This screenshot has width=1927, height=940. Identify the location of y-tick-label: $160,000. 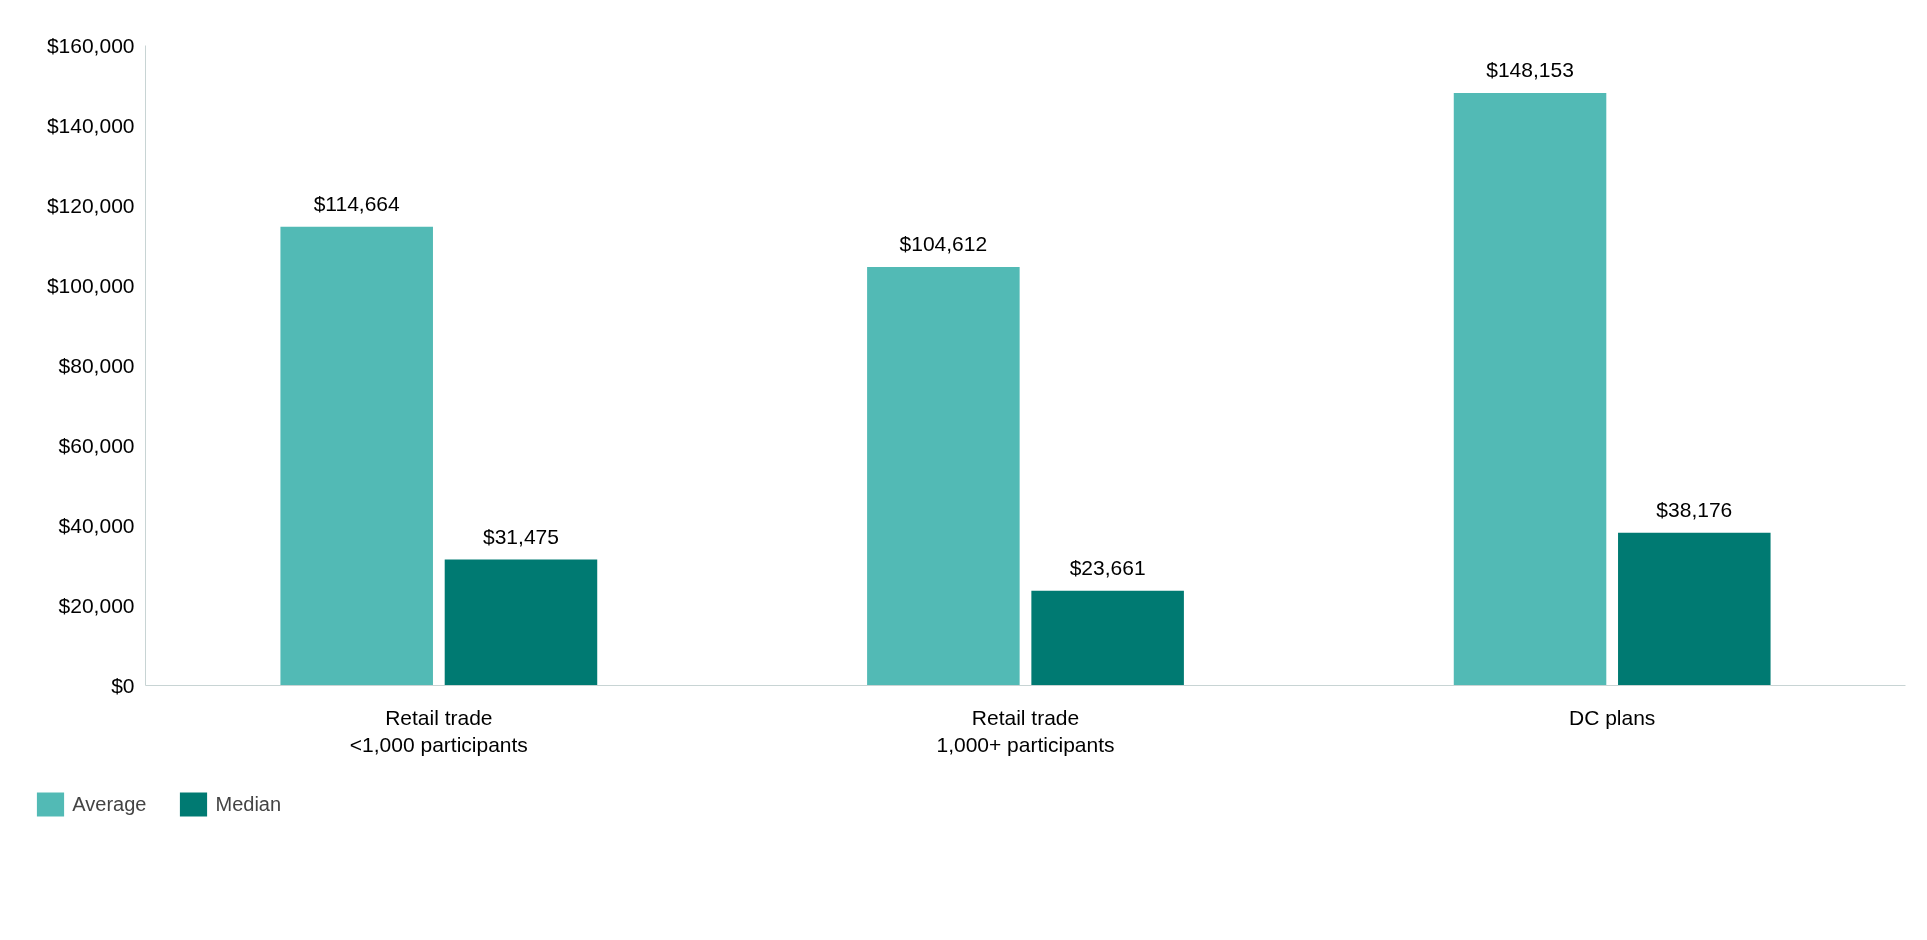
(90, 45).